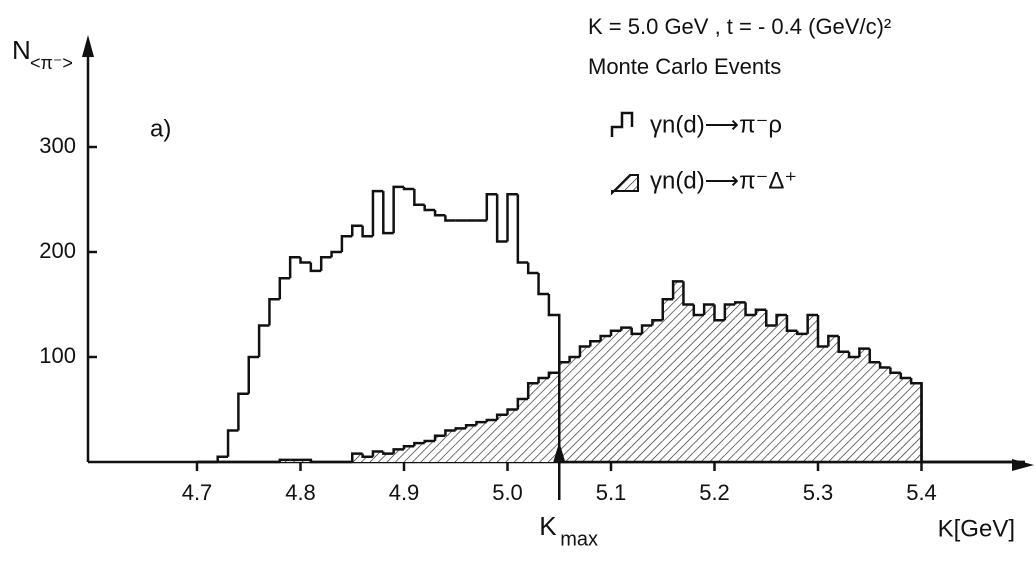 The width and height of the screenshot is (1036, 565). I want to click on marker-label: K, so click(548, 526).